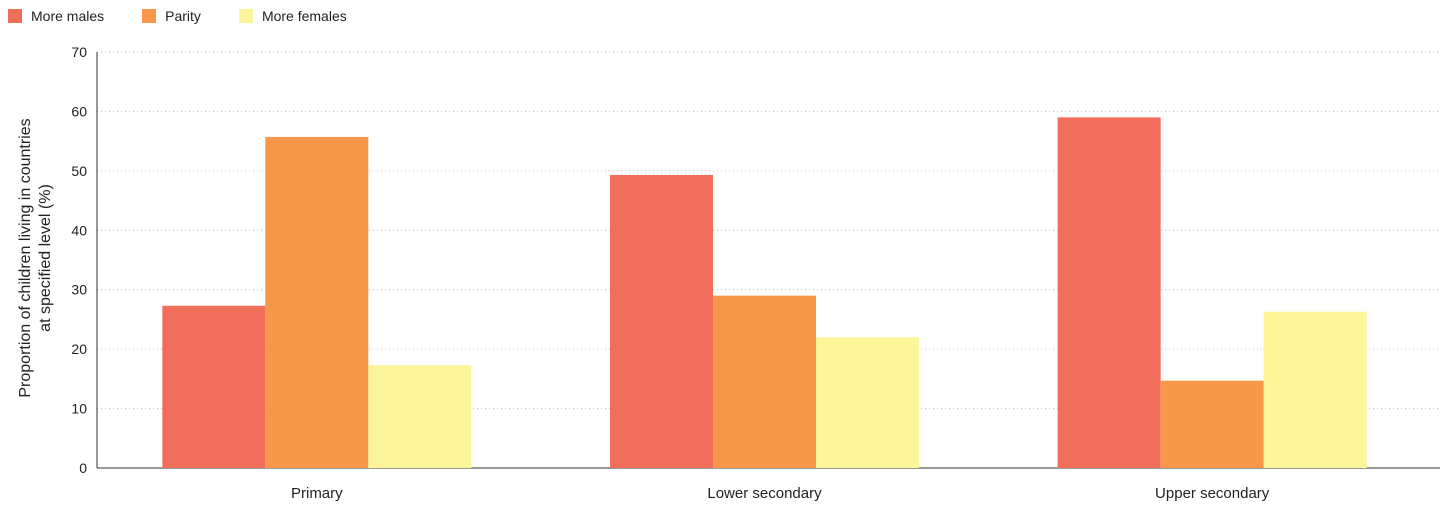 The image size is (1443, 506). Describe the element at coordinates (79, 111) in the screenshot. I see `y-tick-label: 60` at that location.